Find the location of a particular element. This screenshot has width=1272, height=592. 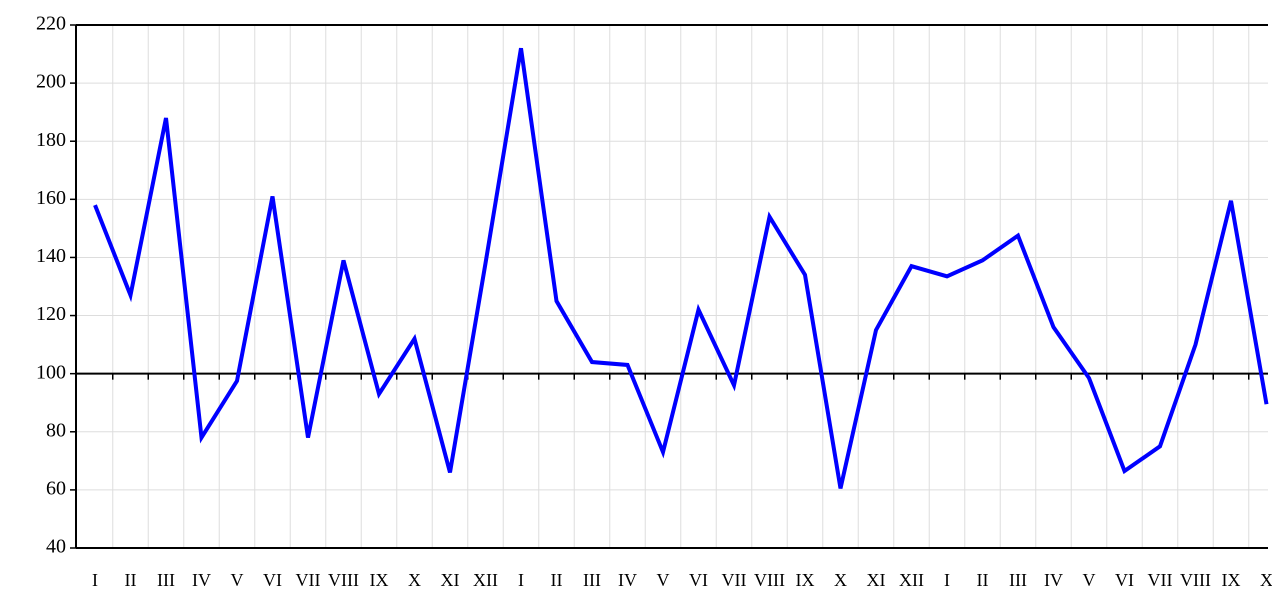

y-tick-label: 60 is located at coordinates (56, 488).